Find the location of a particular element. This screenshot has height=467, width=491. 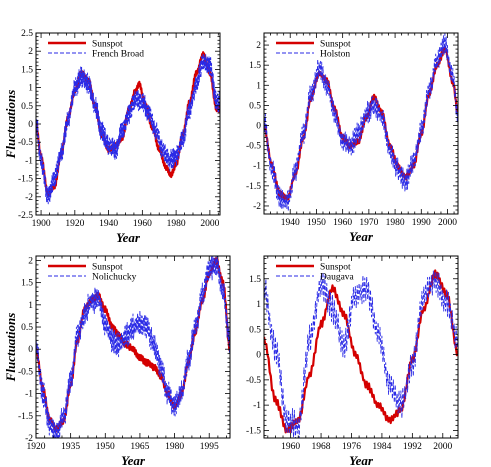

series-line-daugava is located at coordinates (361, 354).